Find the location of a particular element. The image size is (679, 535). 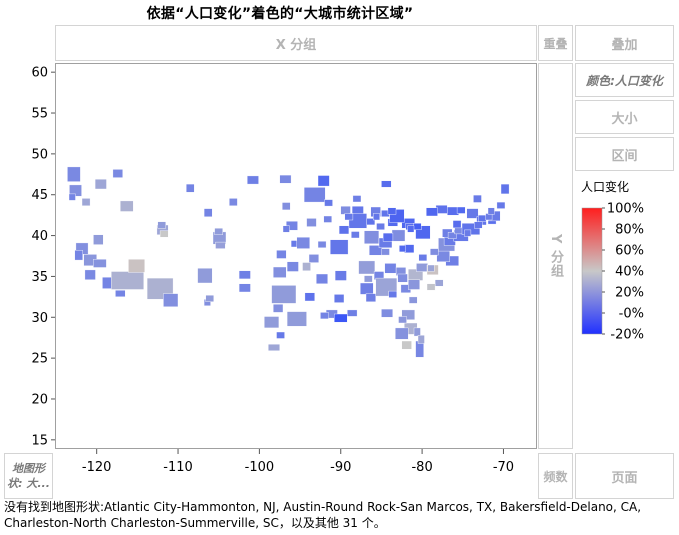

page-label: 页面 is located at coordinates (624, 478).